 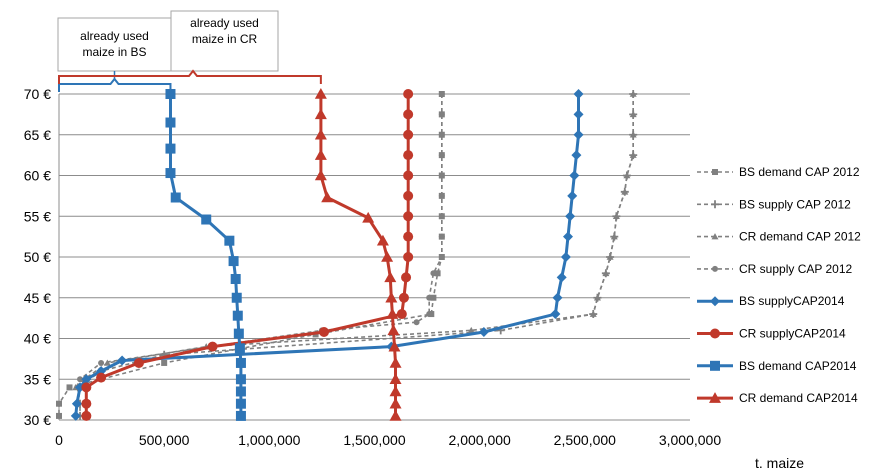 I want to click on annotation-bs: already used maize in BS, so click(x=114, y=54).